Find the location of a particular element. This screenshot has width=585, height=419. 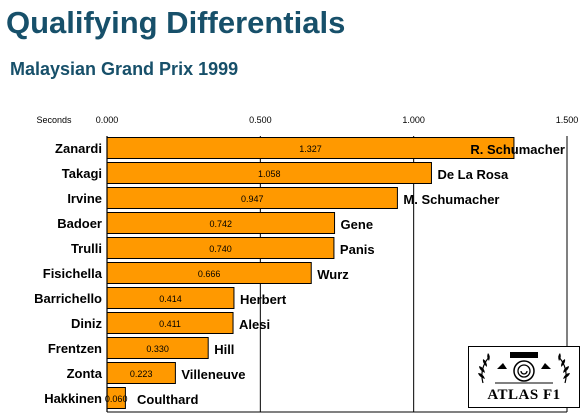

bar-value-label: 0.223 is located at coordinates (141, 374).